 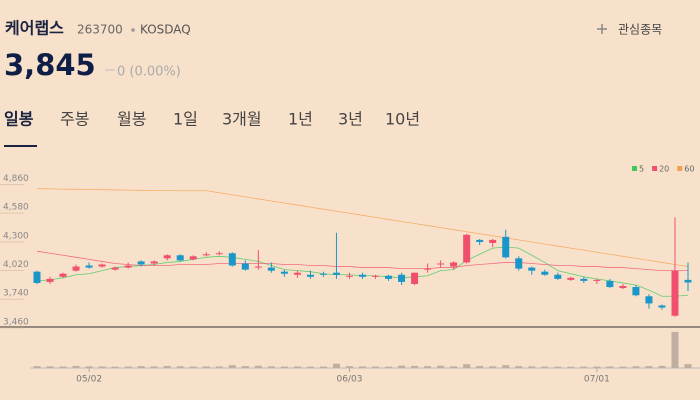 I want to click on y-tick-label: 3,460, so click(x=16, y=322).